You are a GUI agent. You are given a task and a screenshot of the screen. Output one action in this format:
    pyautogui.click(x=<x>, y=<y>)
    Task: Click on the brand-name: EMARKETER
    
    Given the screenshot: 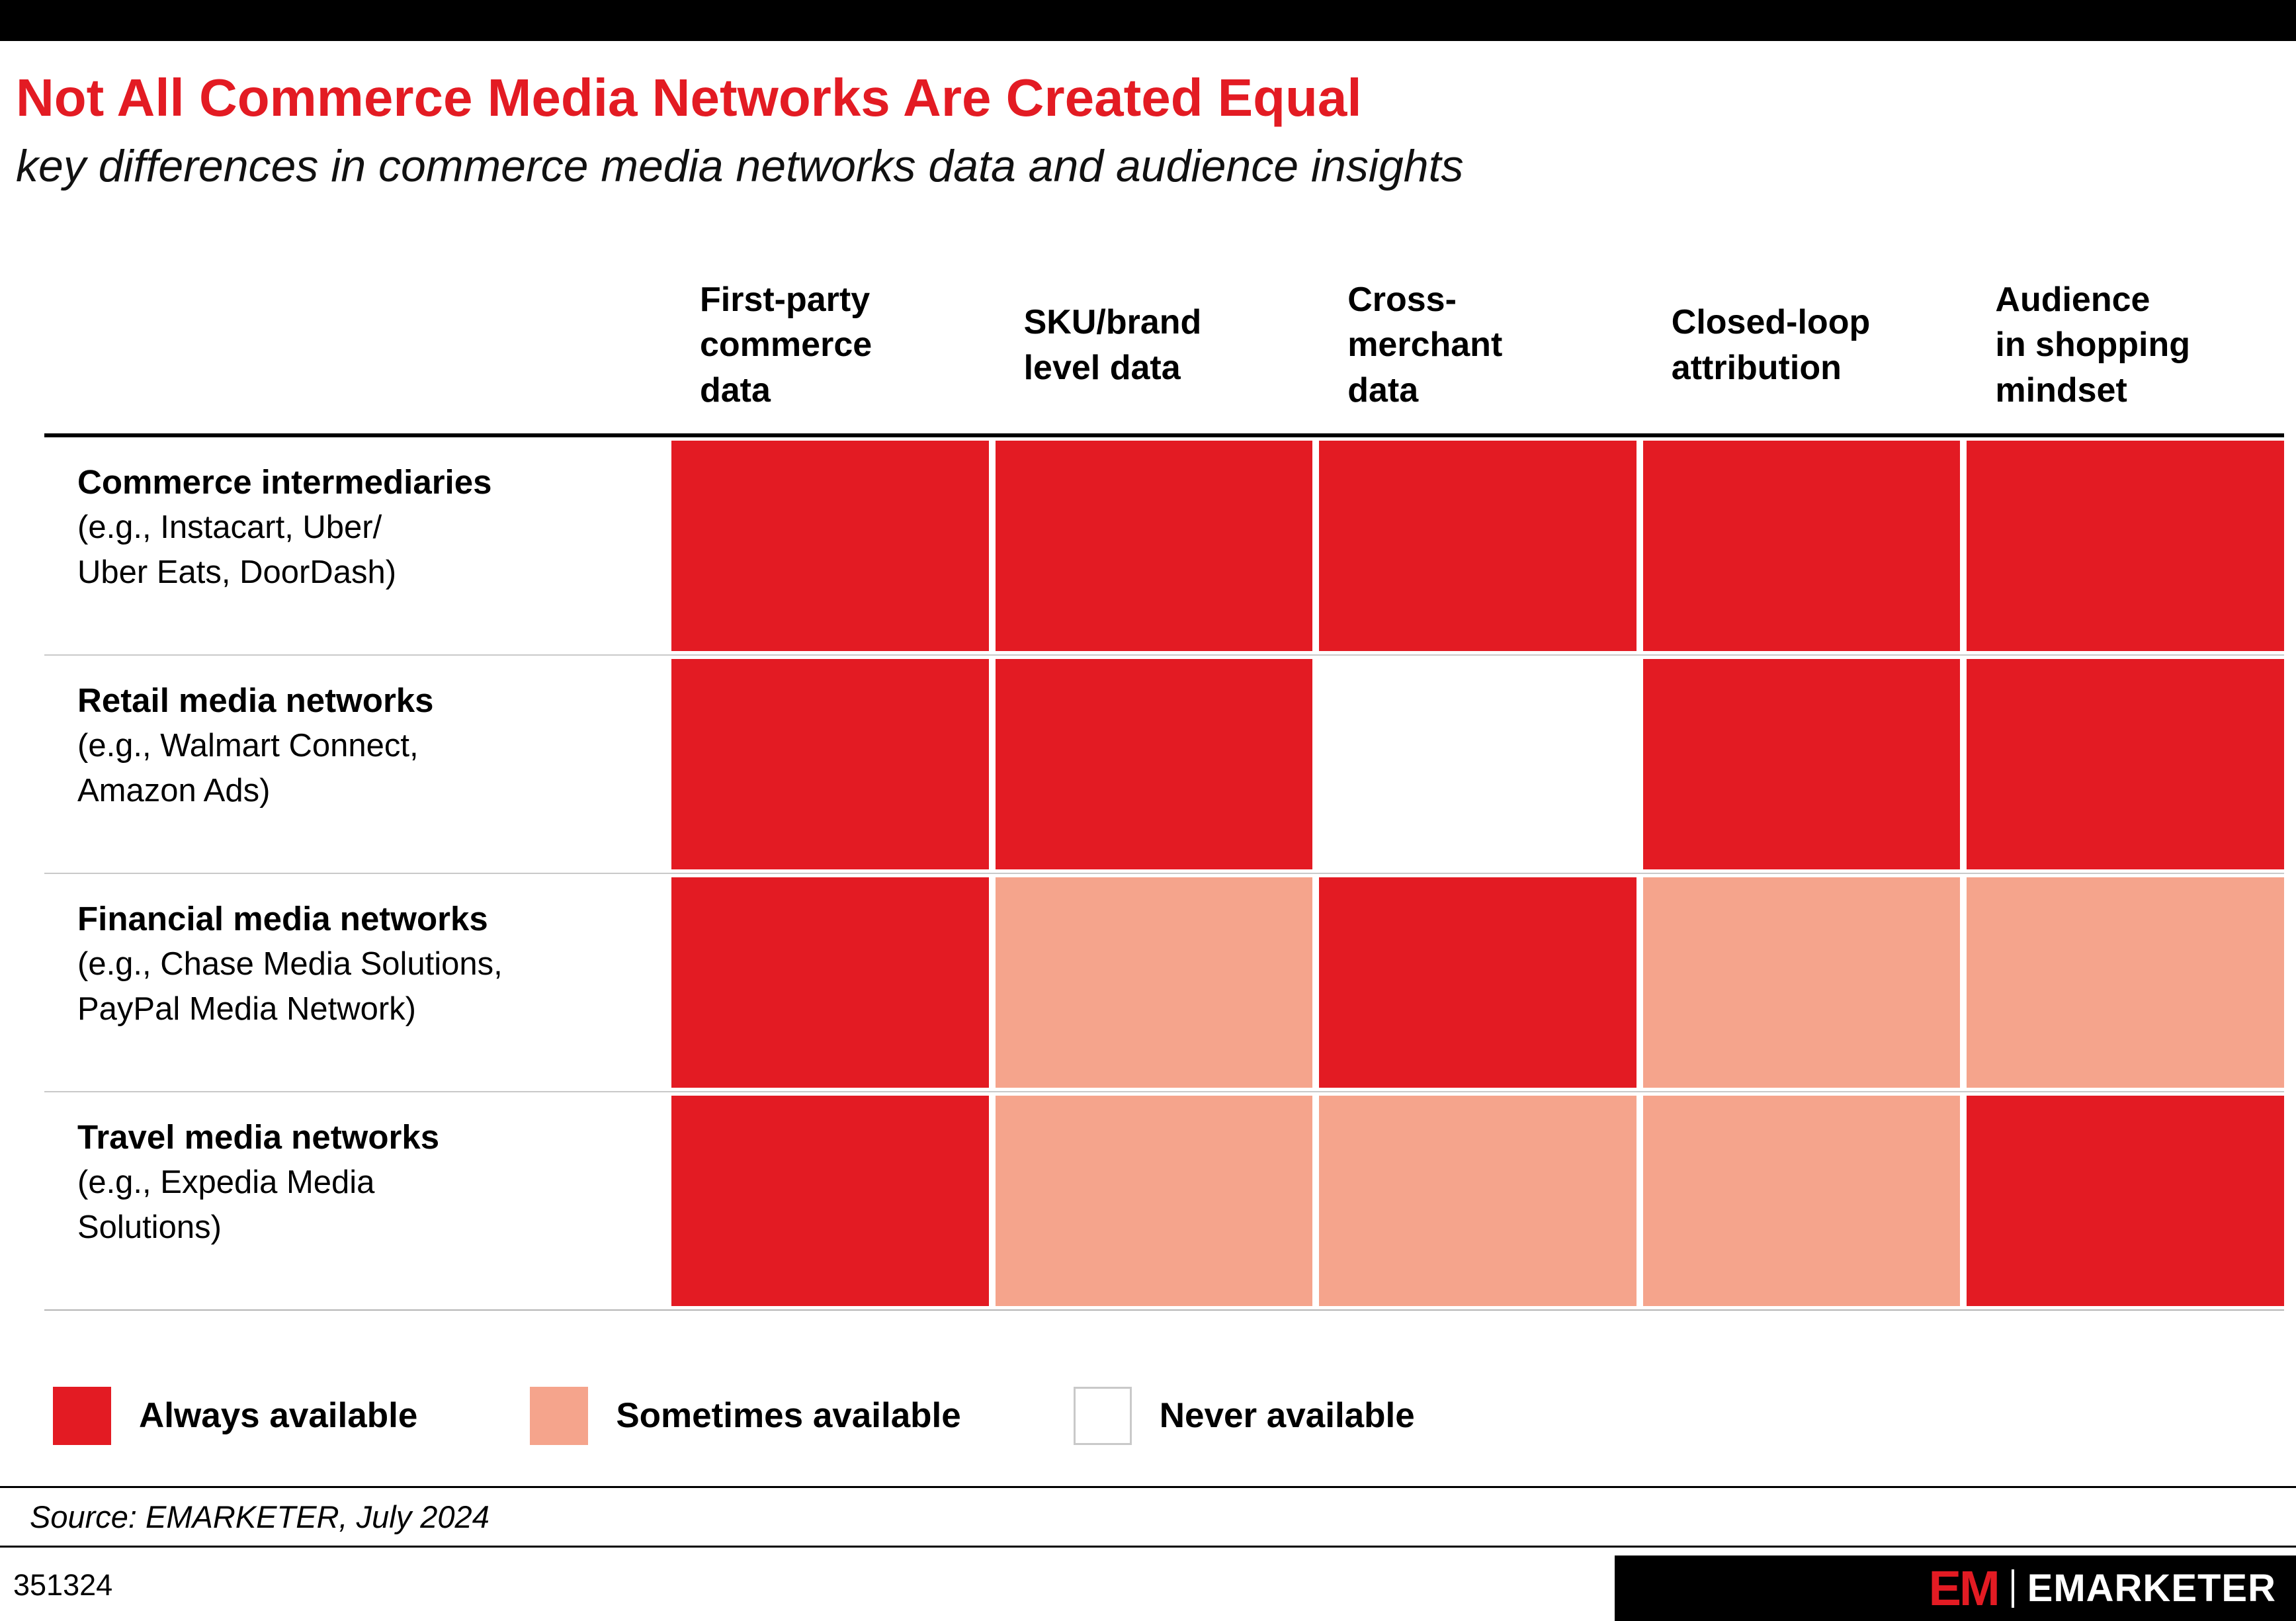 What is the action you would take?
    pyautogui.click(x=2151, y=1588)
    